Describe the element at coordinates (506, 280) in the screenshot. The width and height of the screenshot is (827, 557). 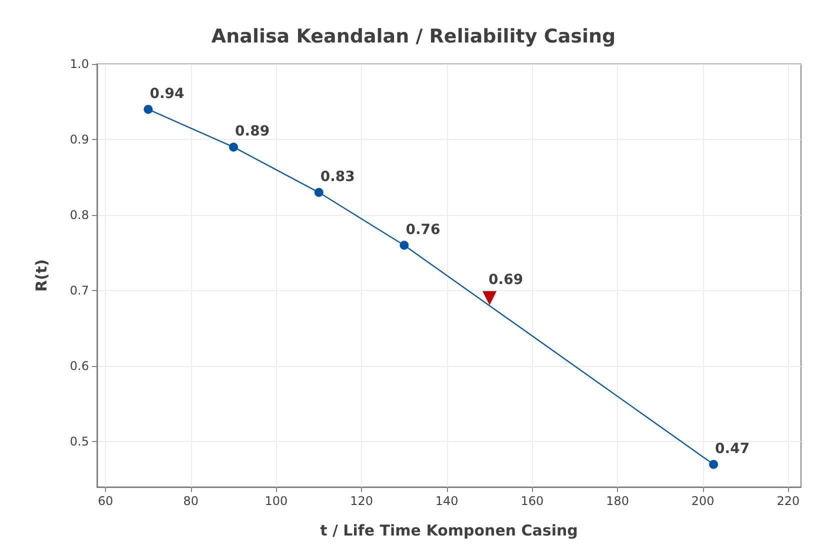
I see `data-label: 0.69` at that location.